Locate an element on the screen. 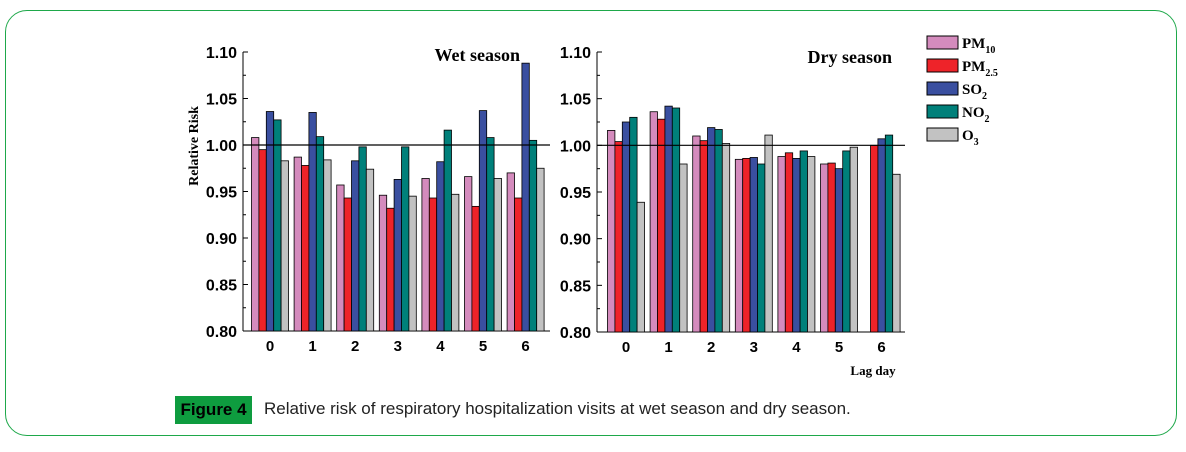  x-tick-label: 5 is located at coordinates (839, 347).